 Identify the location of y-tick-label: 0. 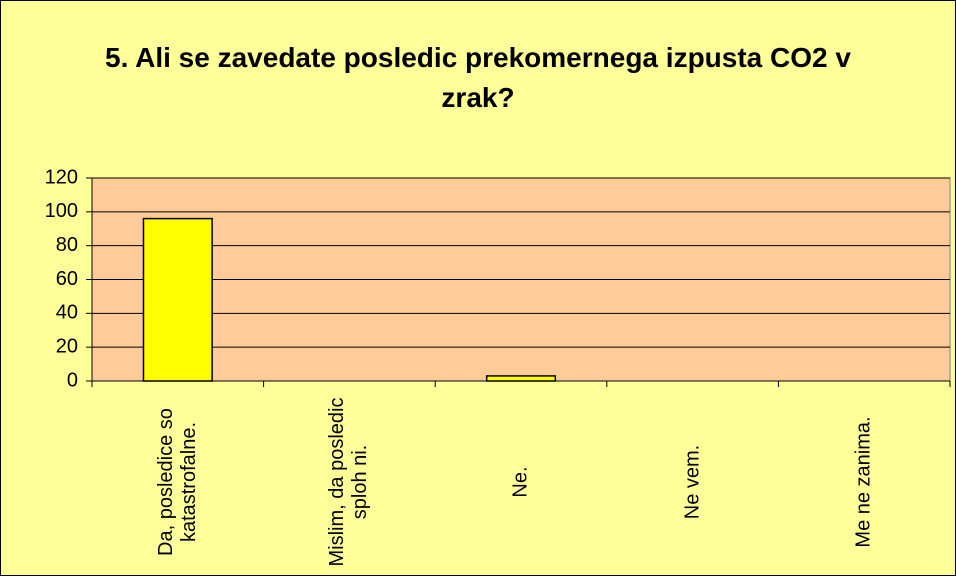
(72, 380).